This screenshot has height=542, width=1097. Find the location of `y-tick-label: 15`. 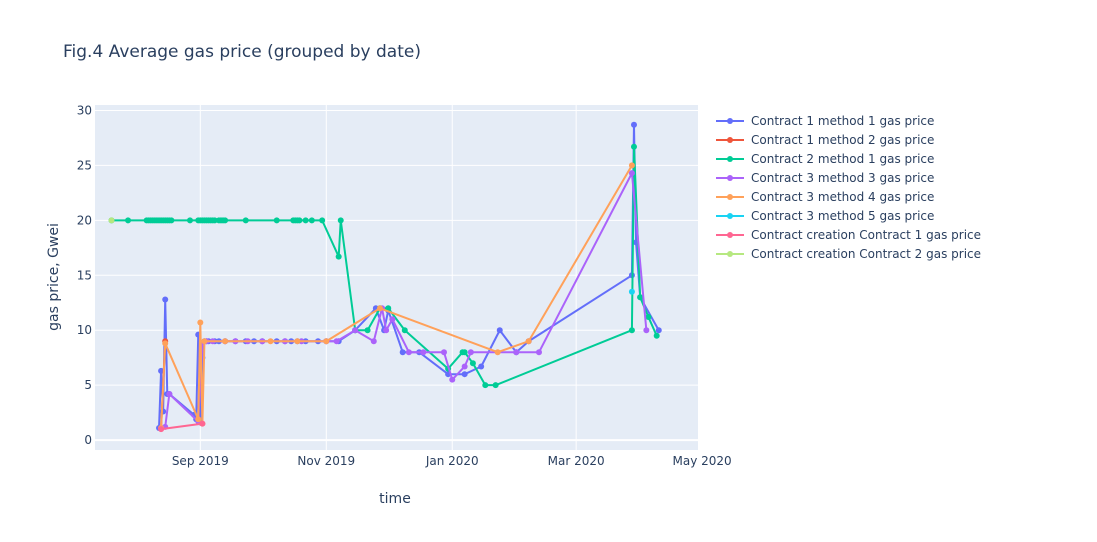

y-tick-label: 15 is located at coordinates (84, 275).